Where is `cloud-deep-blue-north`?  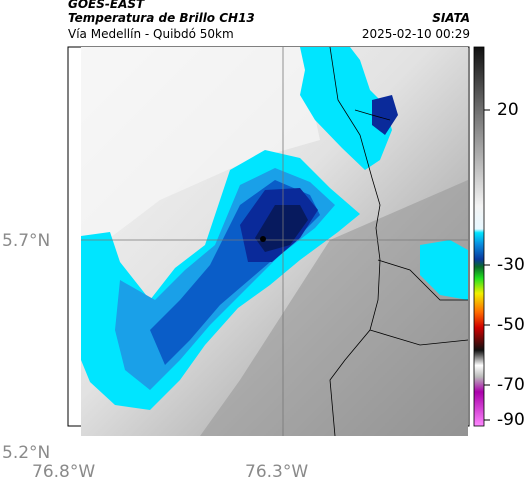 cloud-deep-blue-north is located at coordinates (385, 115).